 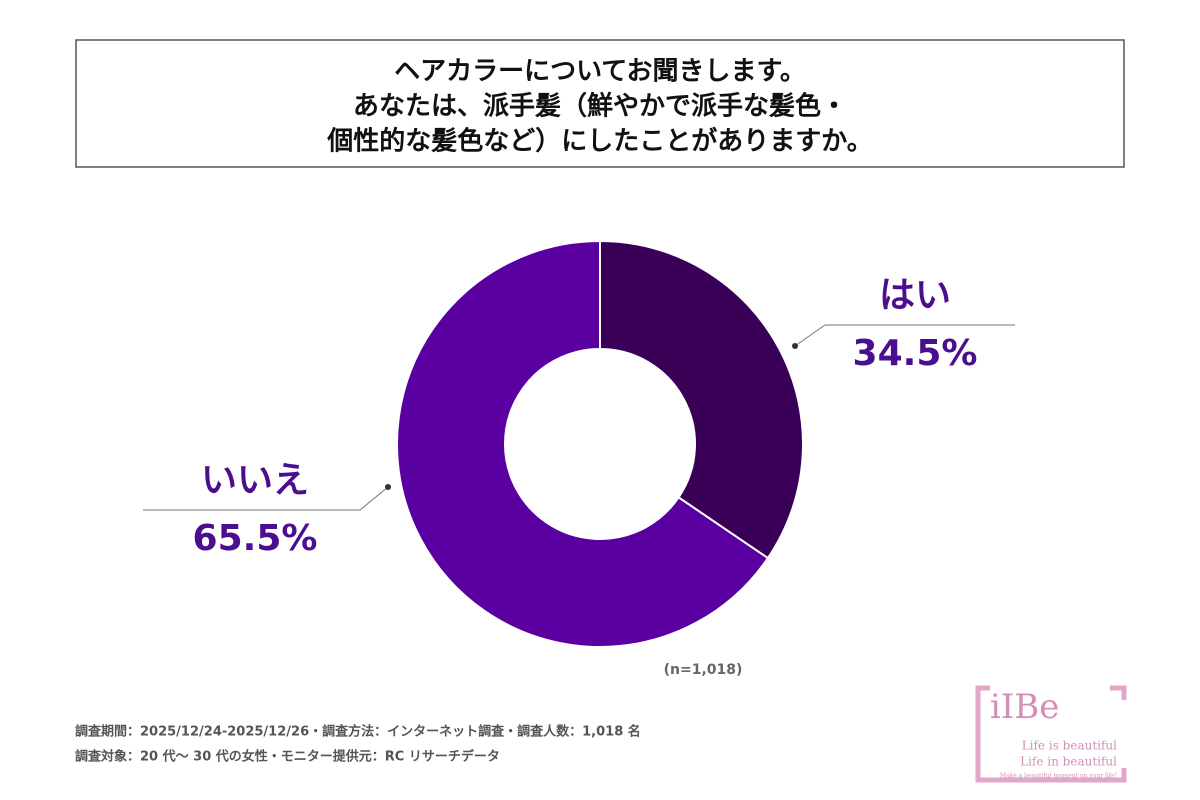 What do you see at coordinates (1069, 746) in the screenshot?
I see `logo-line: Life is beautiful` at bounding box center [1069, 746].